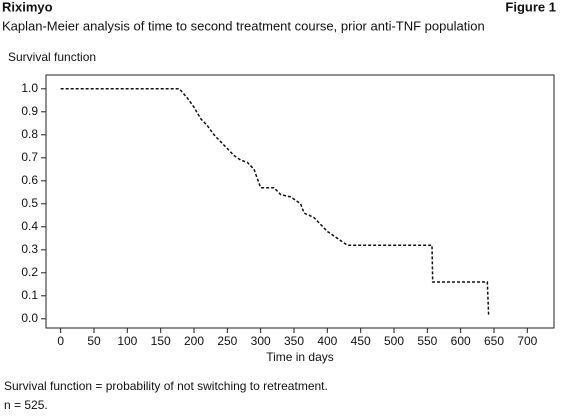  What do you see at coordinates (94, 341) in the screenshot?
I see `x-tick-label: 50` at bounding box center [94, 341].